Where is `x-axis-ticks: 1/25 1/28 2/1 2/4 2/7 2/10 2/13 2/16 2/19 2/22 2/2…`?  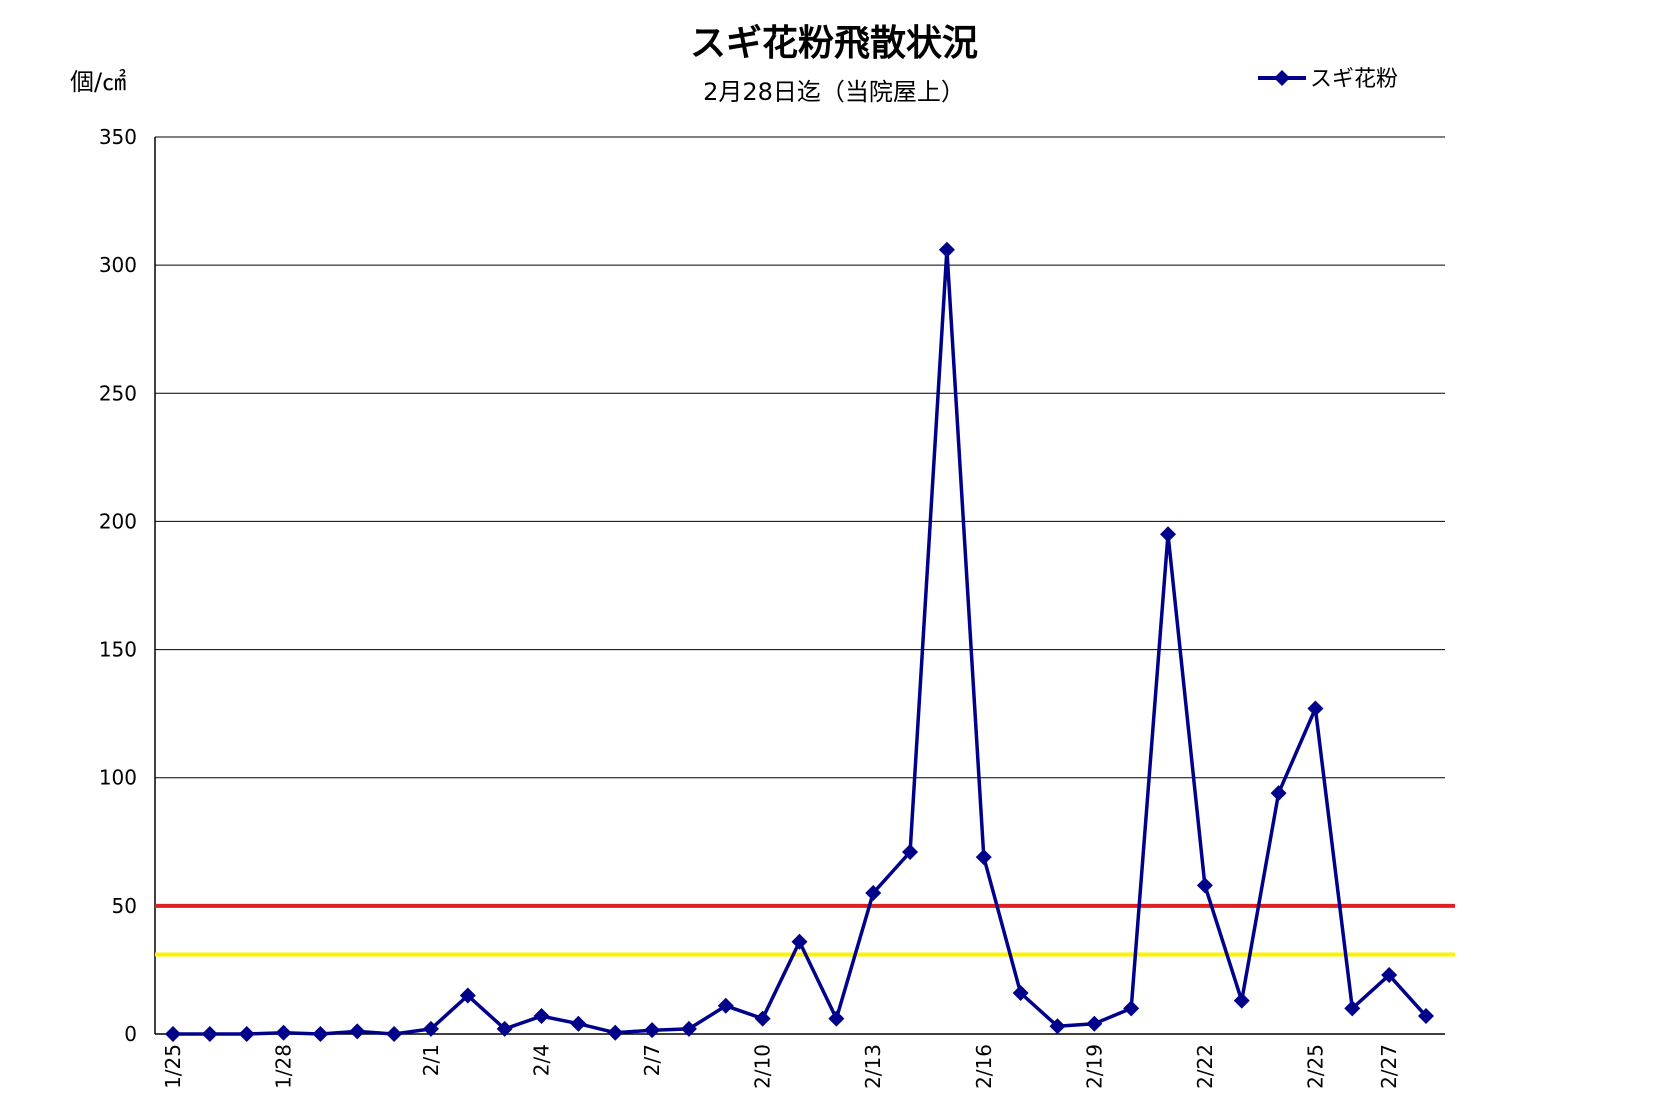 x-axis-ticks: 1/25 1/28 2/1 2/4 2/7 2/10 2/13 2/16 2/19 2/22 2/2… is located at coordinates (781, 1066).